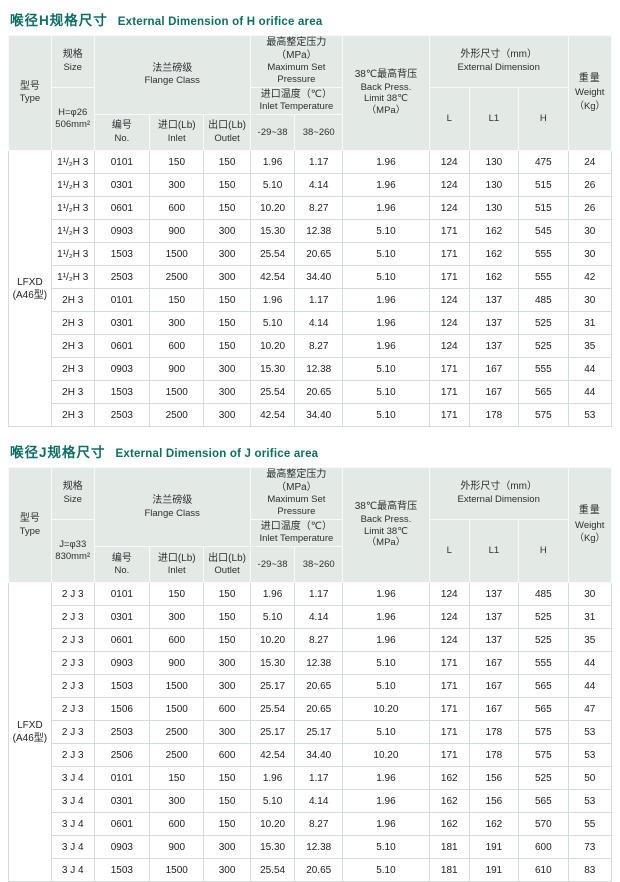  I want to click on col-h-label: H, so click(543, 118).